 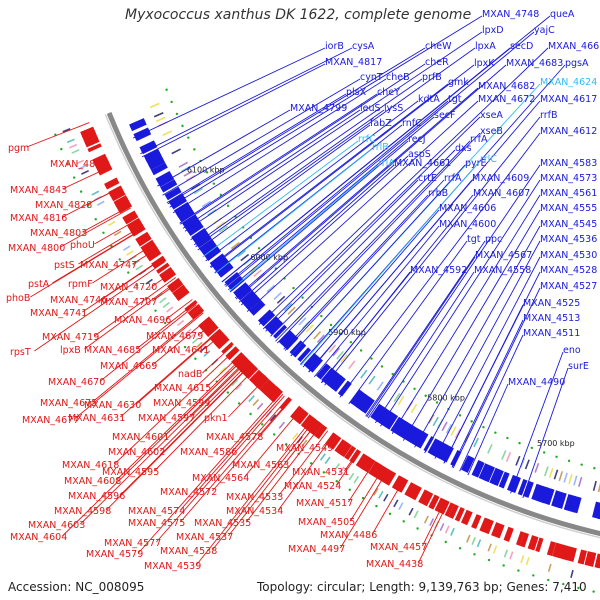 What do you see at coordinates (394, 564) in the screenshot?
I see `gene-label-reverse: MXAN_4438` at bounding box center [394, 564].